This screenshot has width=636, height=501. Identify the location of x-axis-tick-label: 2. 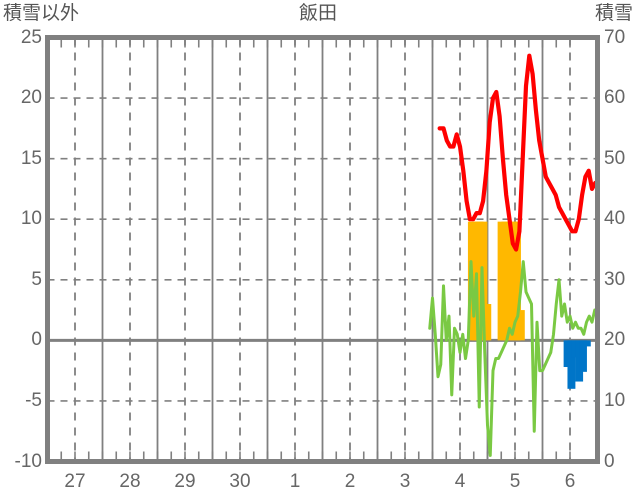
(350, 481).